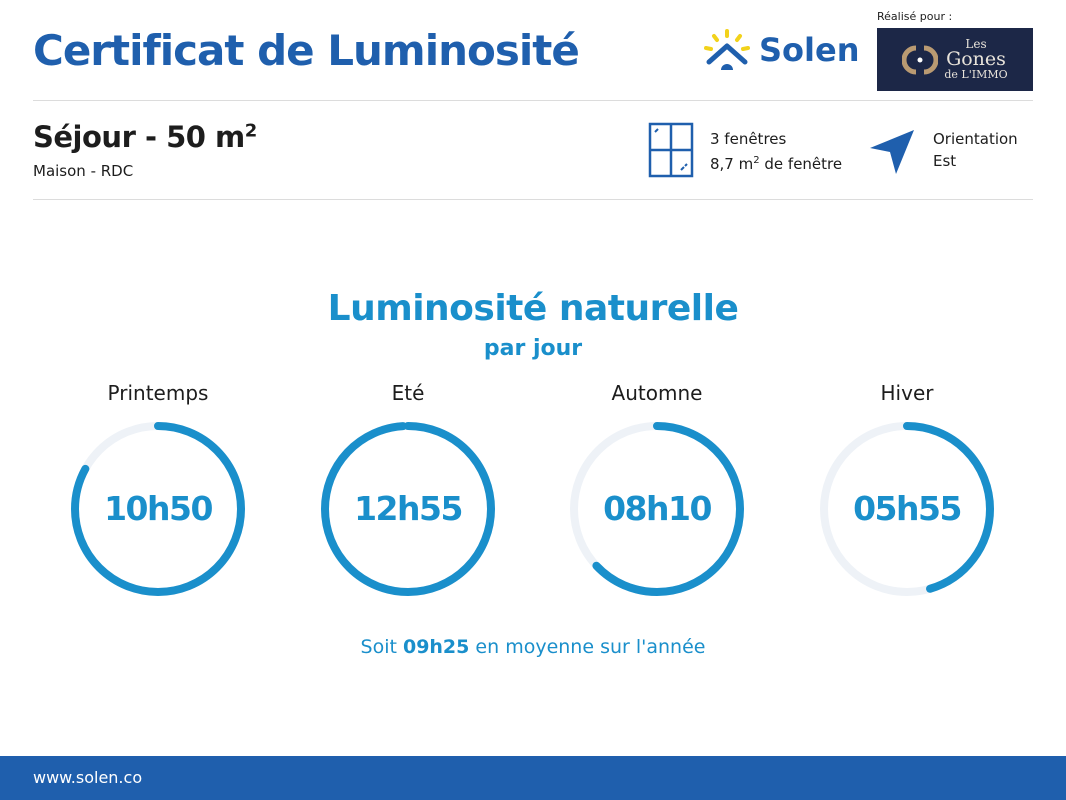 This screenshot has width=1066, height=800. I want to click on page-title: Certificat de Luminosité, so click(306, 50).